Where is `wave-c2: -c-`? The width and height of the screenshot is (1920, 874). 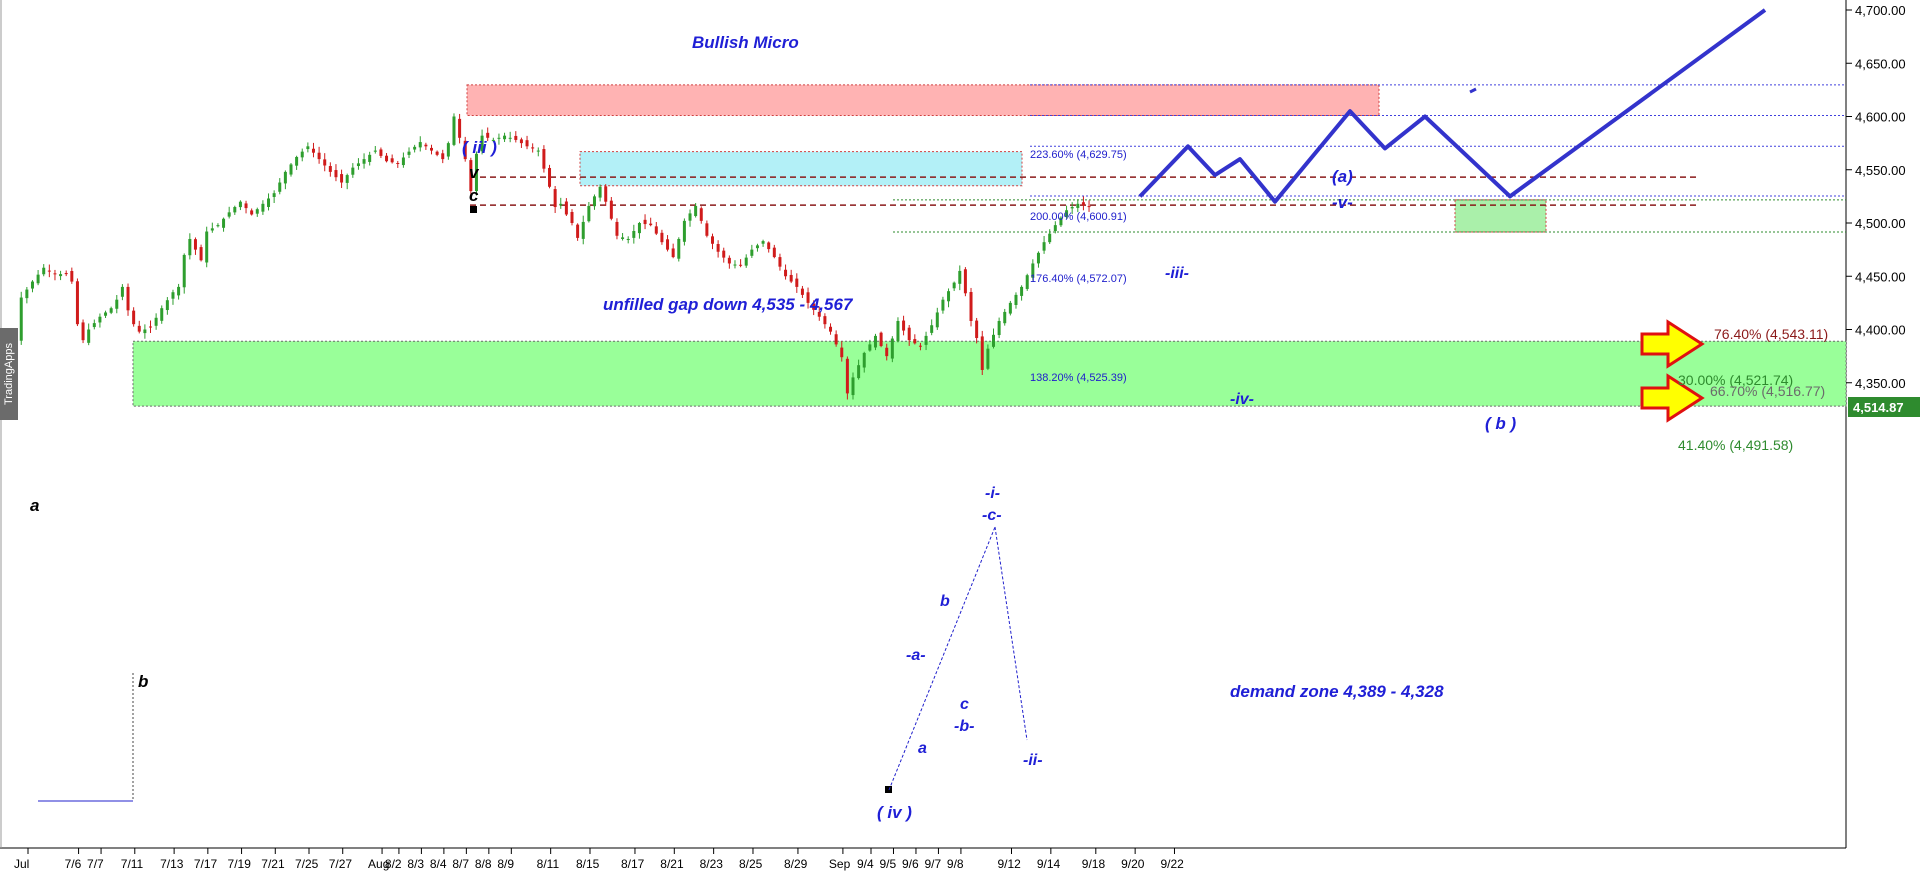 wave-c2: -c- is located at coordinates (992, 515).